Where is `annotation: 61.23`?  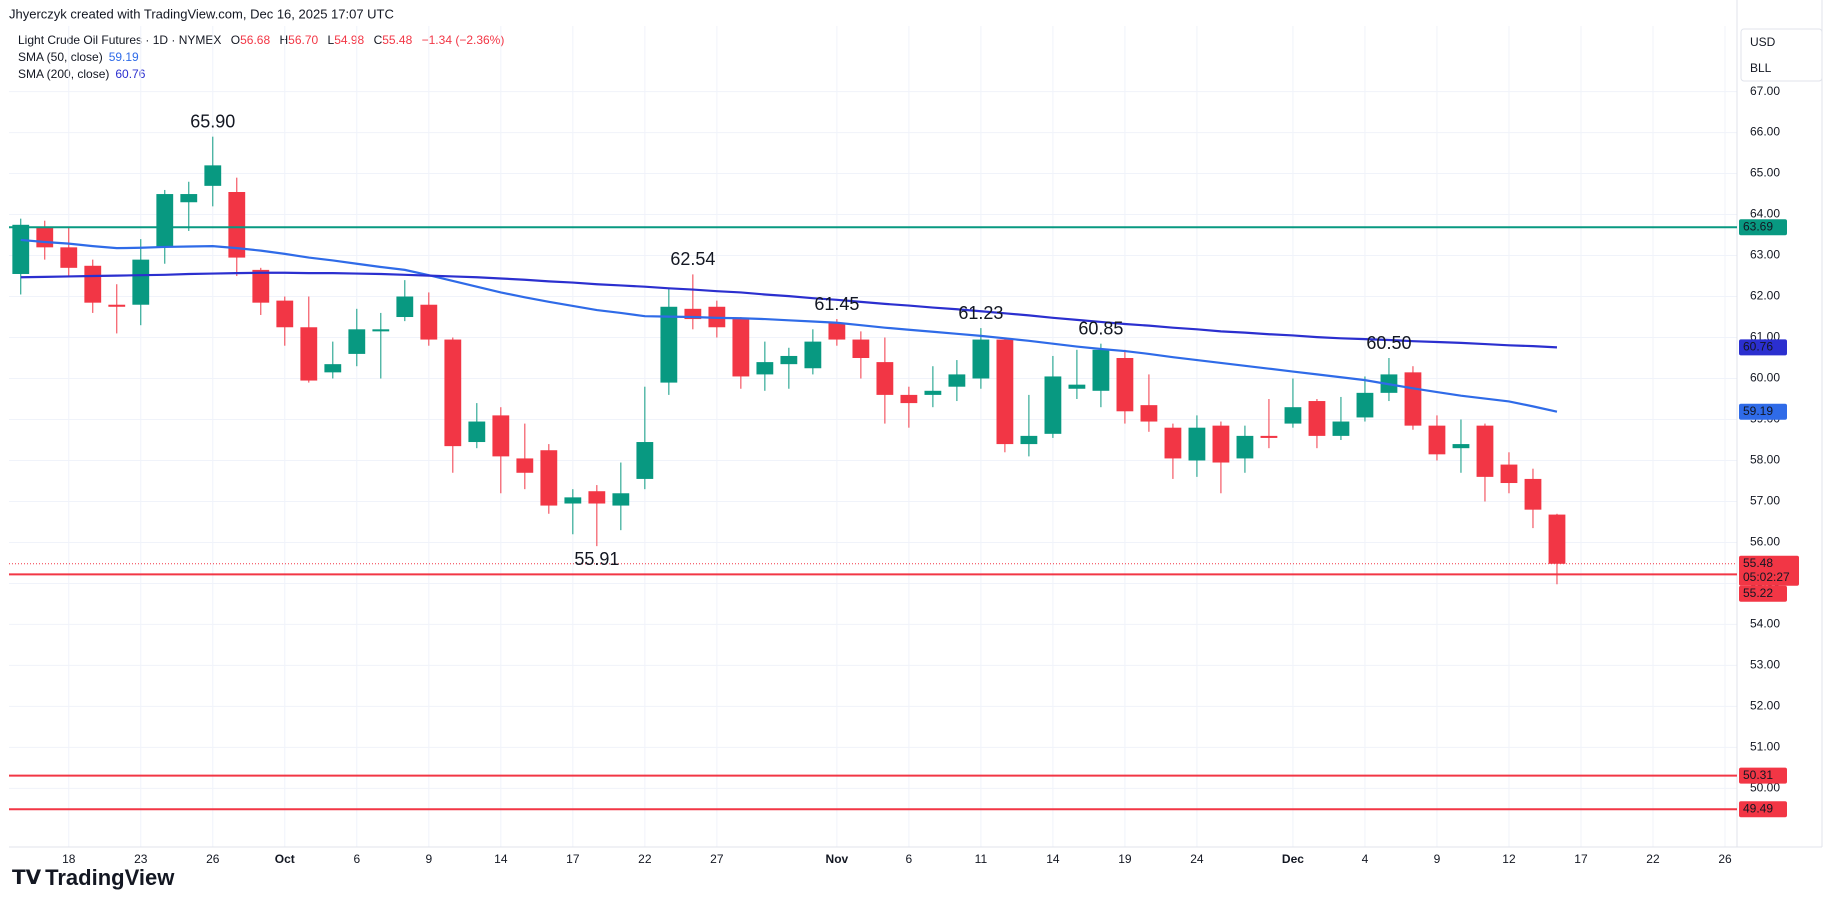 annotation: 61.23 is located at coordinates (980, 313).